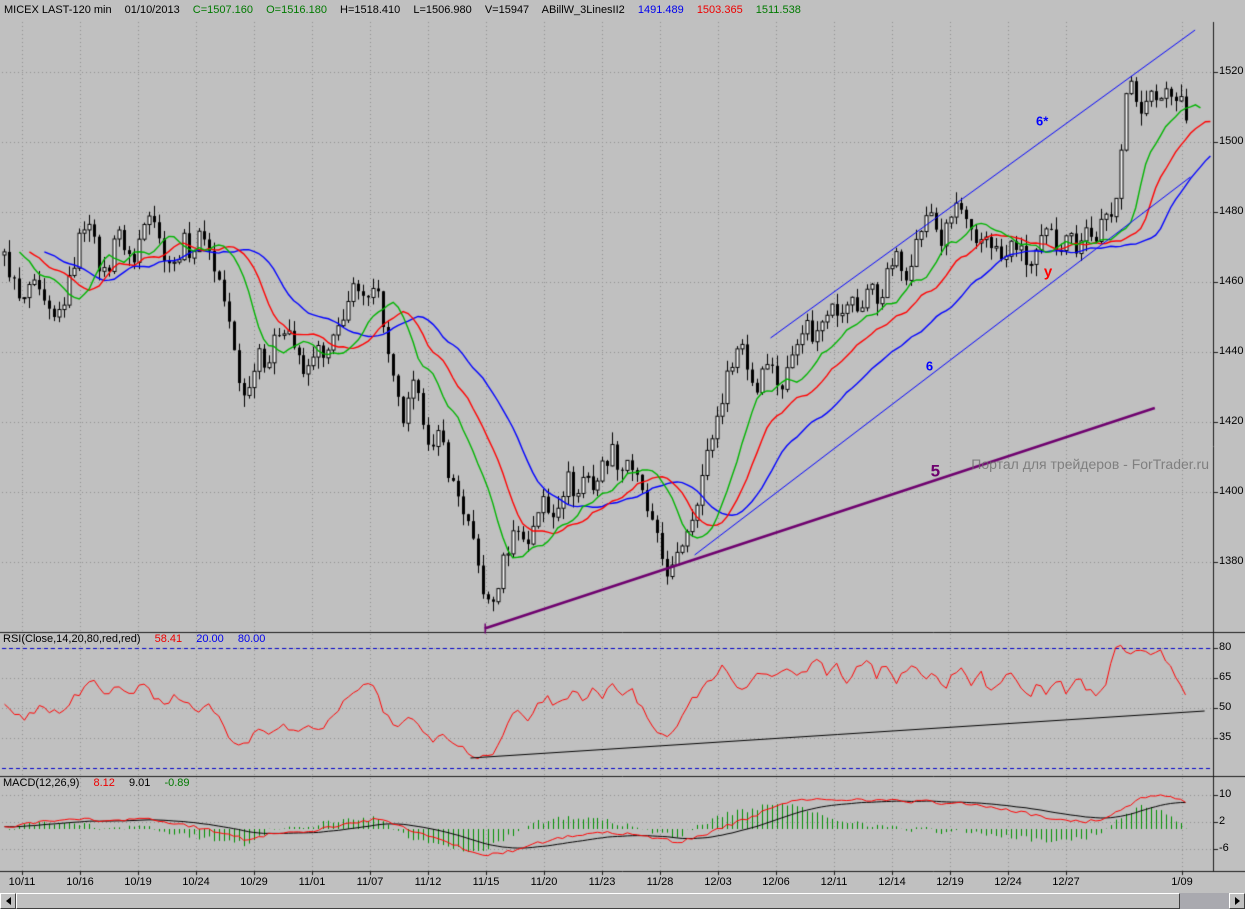 The height and width of the screenshot is (909, 1245). What do you see at coordinates (139, 783) in the screenshot?
I see `macd-signal-value: 9.01` at bounding box center [139, 783].